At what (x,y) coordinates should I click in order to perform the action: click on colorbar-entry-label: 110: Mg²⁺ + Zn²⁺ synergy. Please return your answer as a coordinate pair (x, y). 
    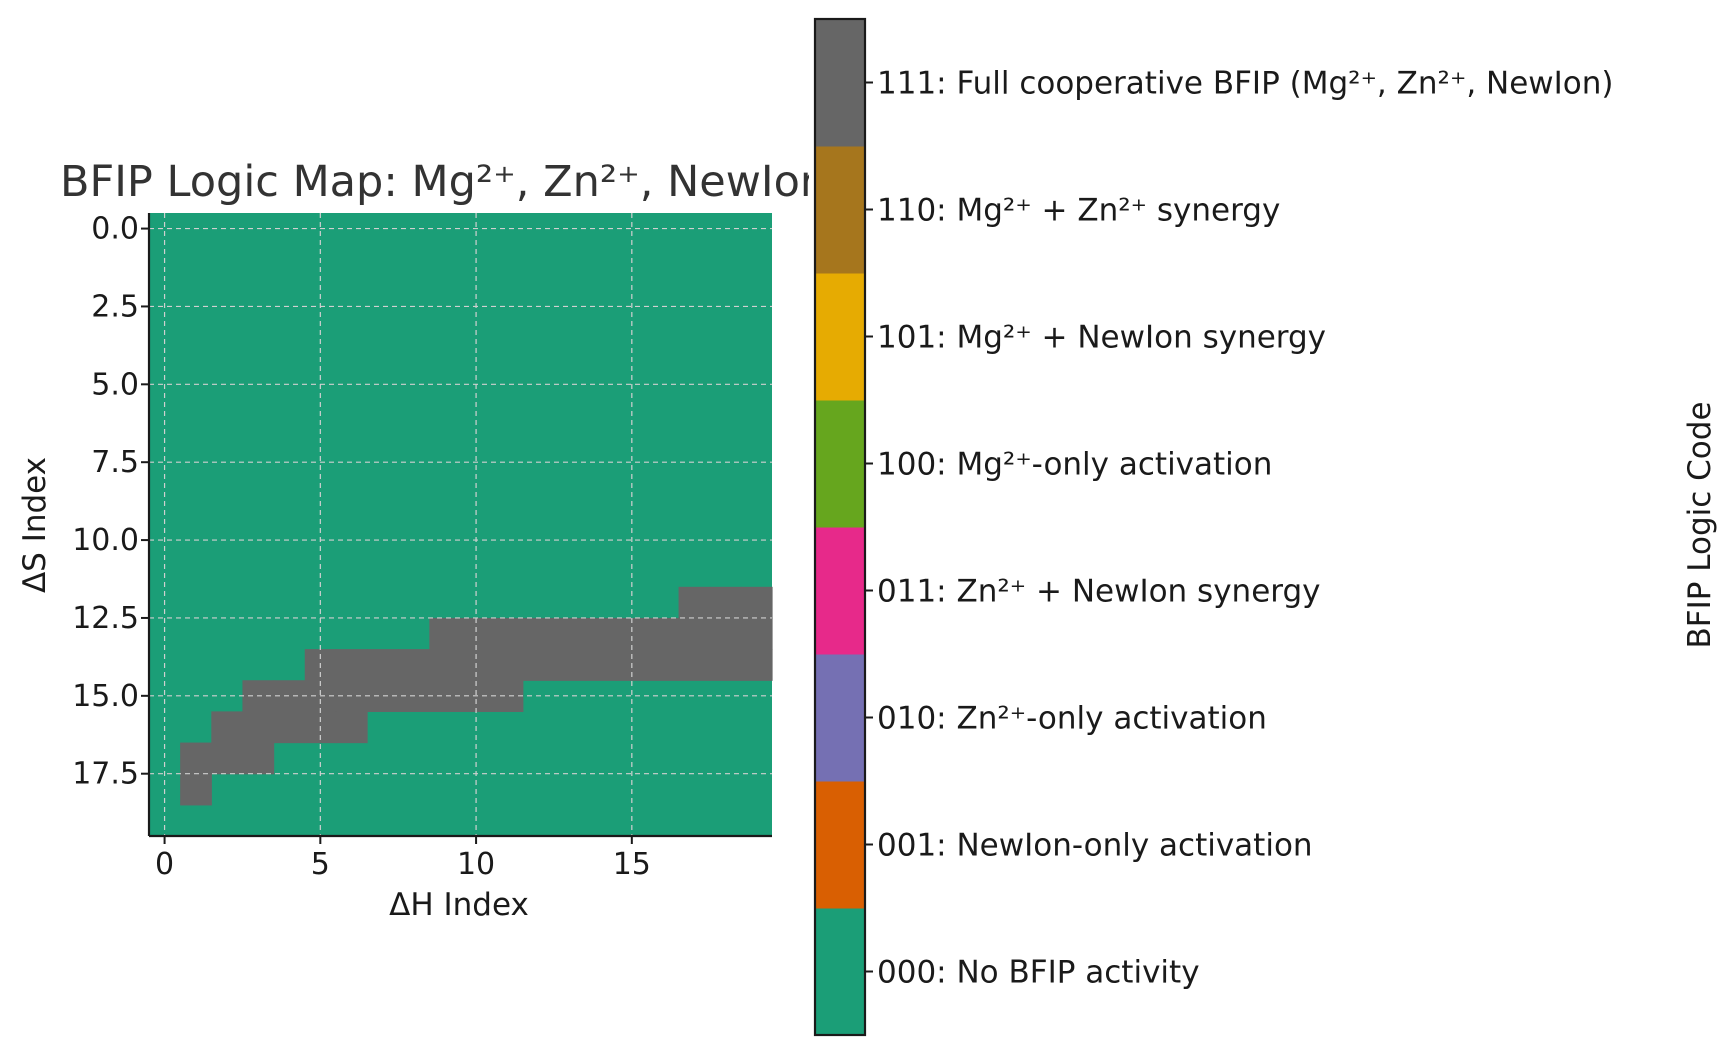
    Looking at the image, I should click on (1078, 211).